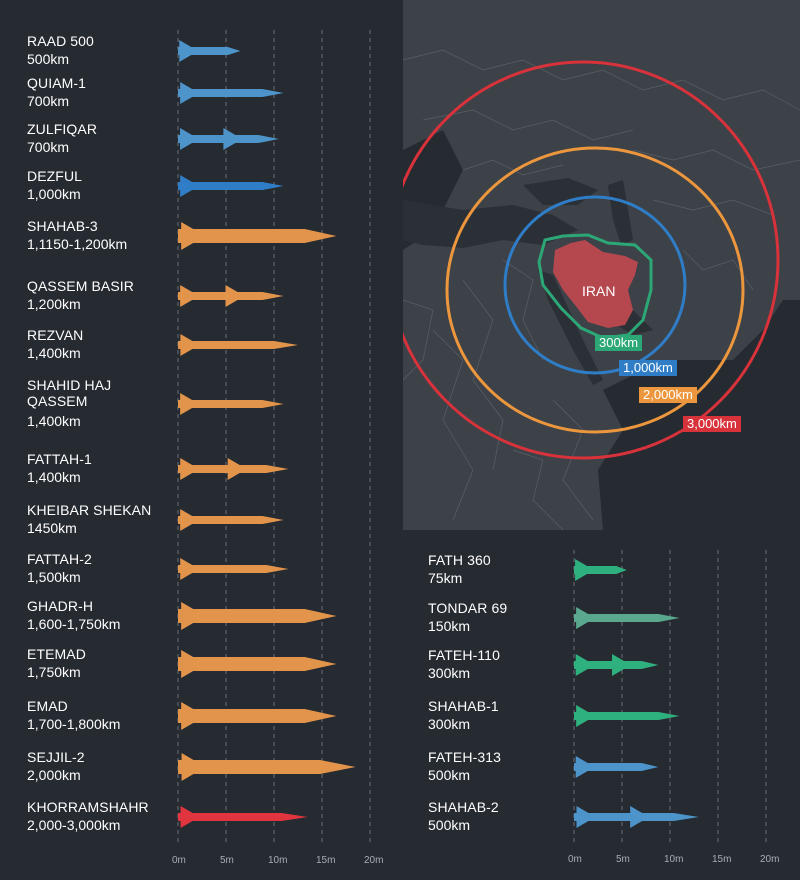 The height and width of the screenshot is (880, 800). What do you see at coordinates (648, 368) in the screenshot?
I see `range-label-1000km: 1,000km` at bounding box center [648, 368].